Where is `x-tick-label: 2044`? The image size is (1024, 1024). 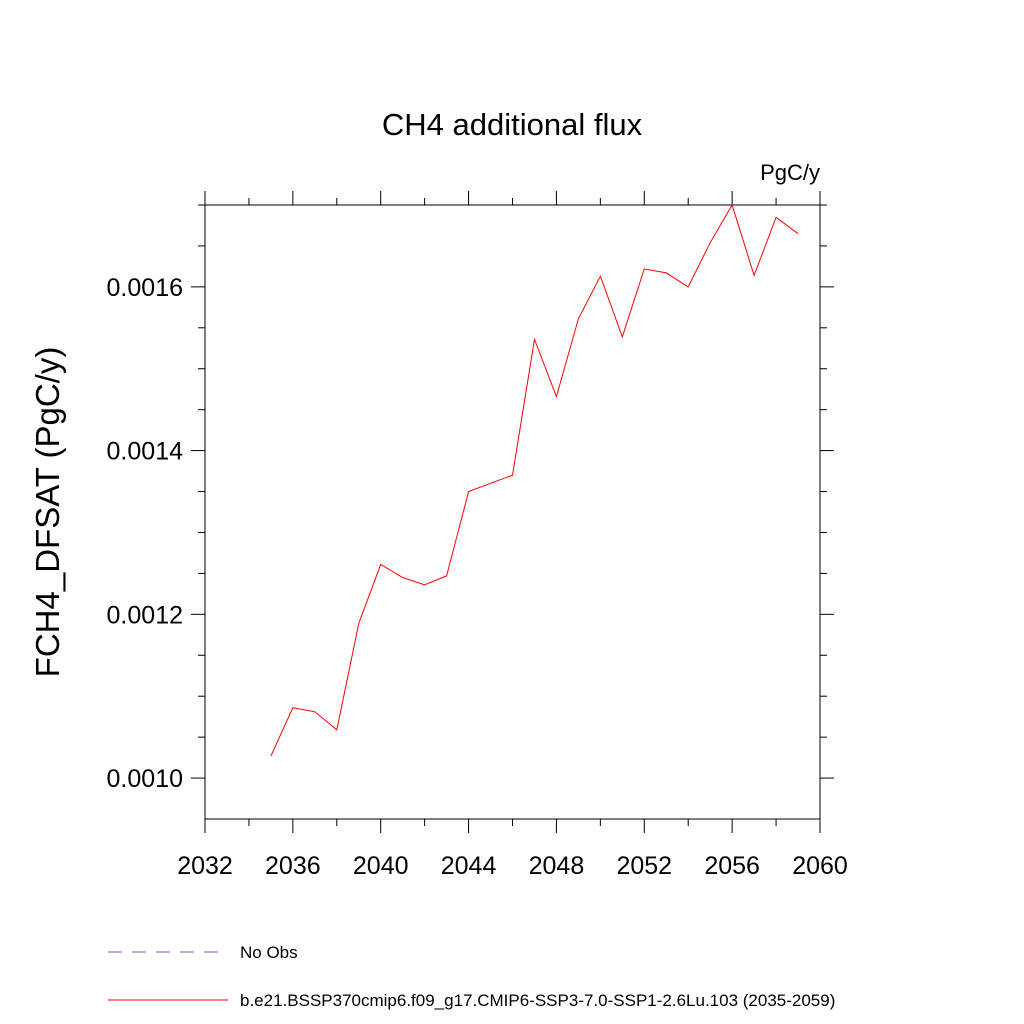 x-tick-label: 2044 is located at coordinates (469, 866).